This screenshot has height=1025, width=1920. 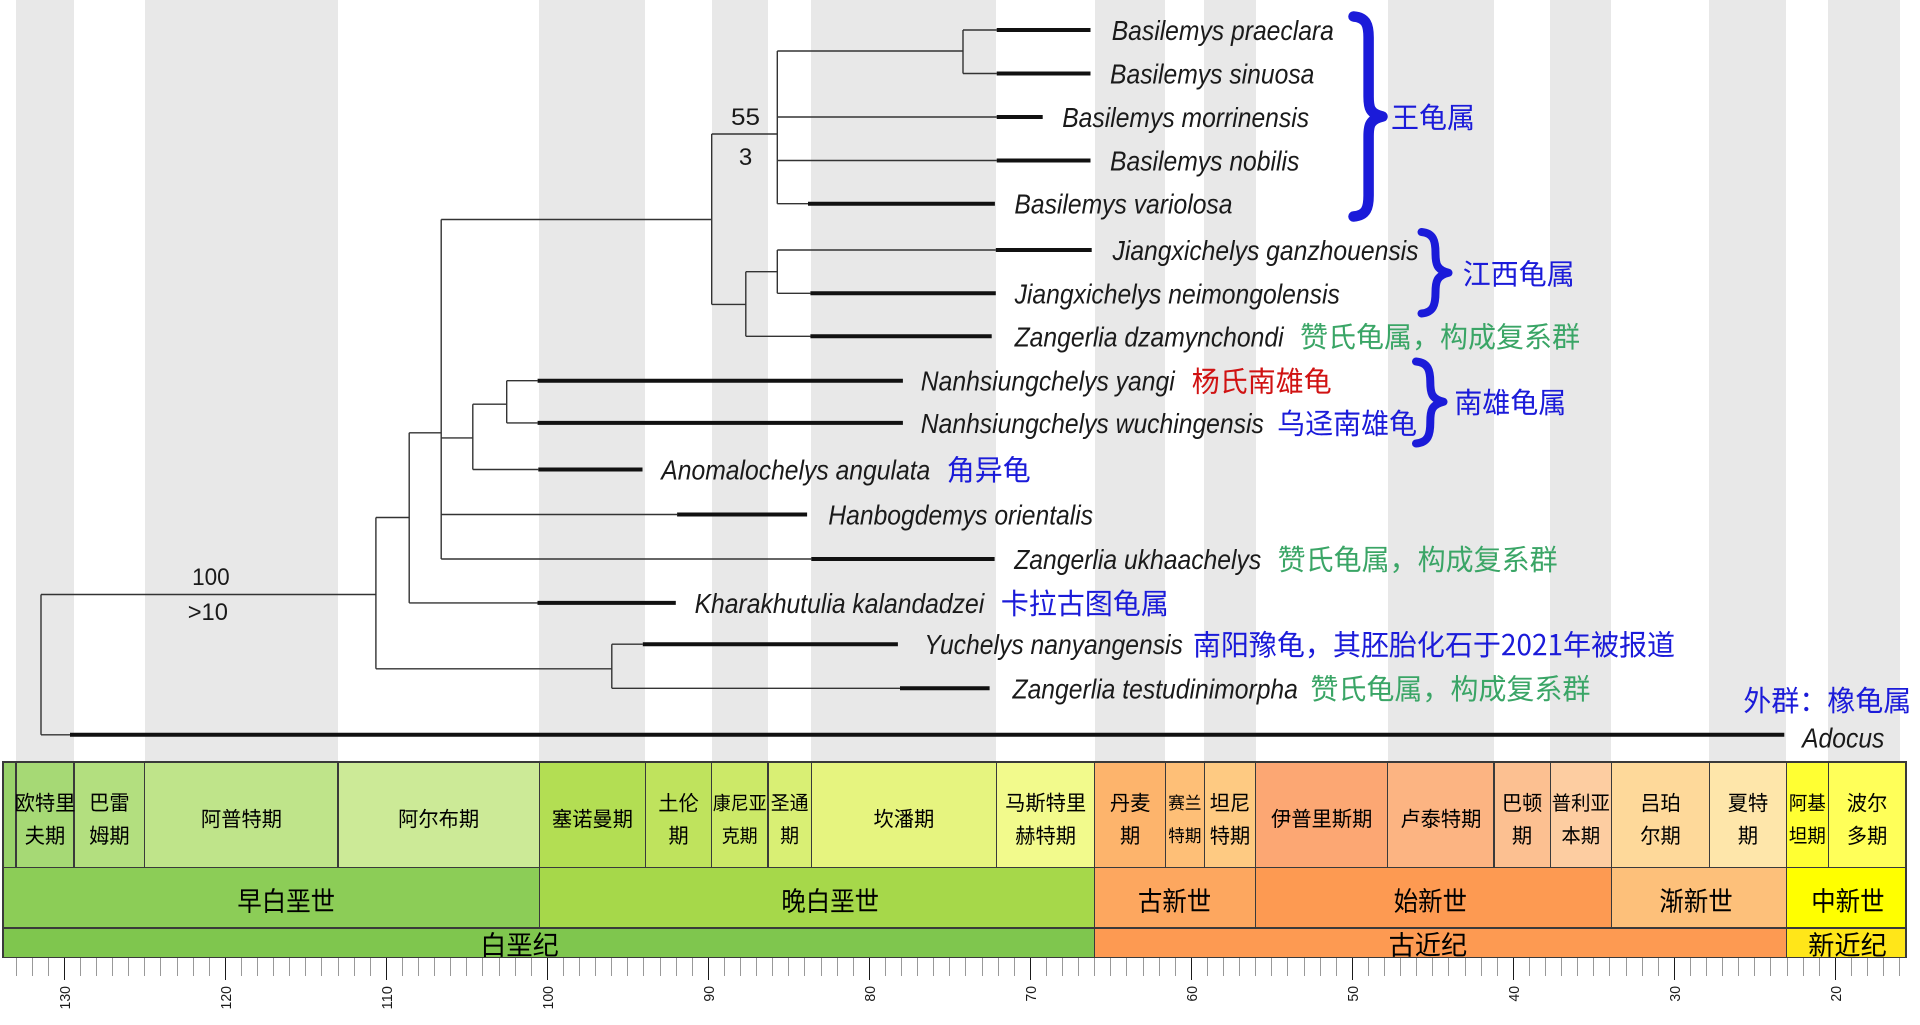 What do you see at coordinates (1155, 688) in the screenshot?
I see `svg-text: Zangerlia testudinimorpha` at bounding box center [1155, 688].